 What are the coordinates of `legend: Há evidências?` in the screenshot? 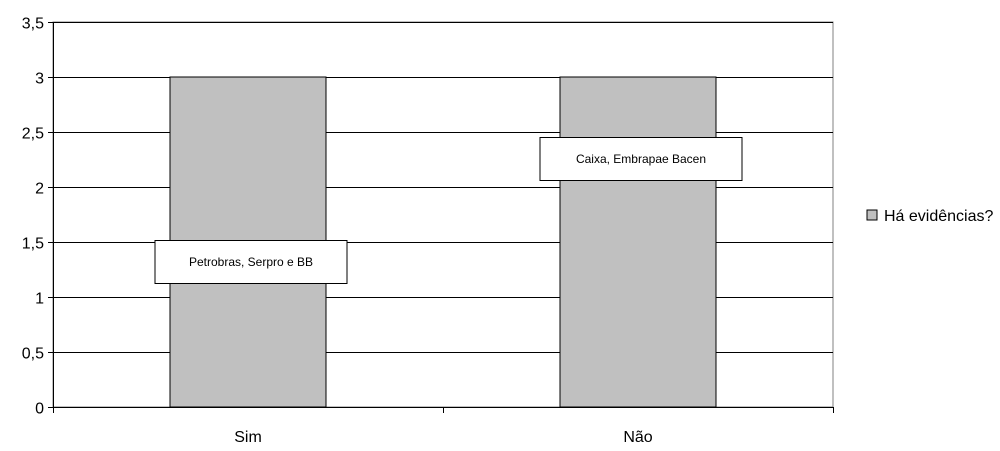 It's located at (930, 216).